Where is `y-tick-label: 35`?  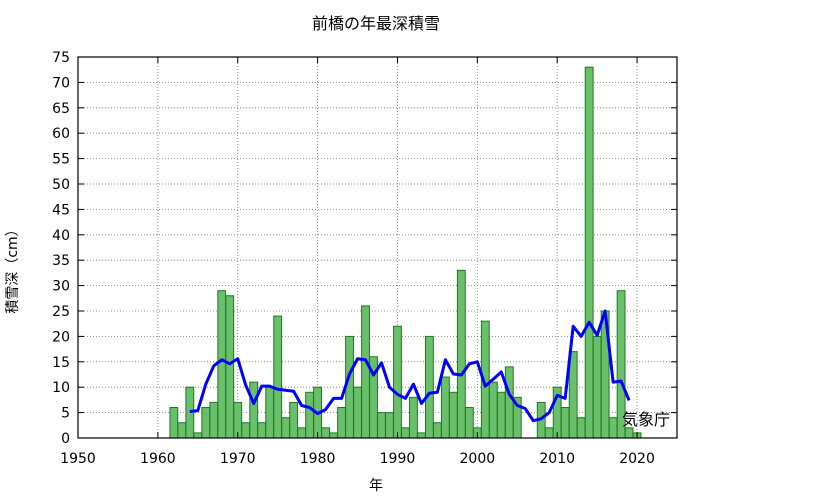
y-tick-label: 35 is located at coordinates (61, 261).